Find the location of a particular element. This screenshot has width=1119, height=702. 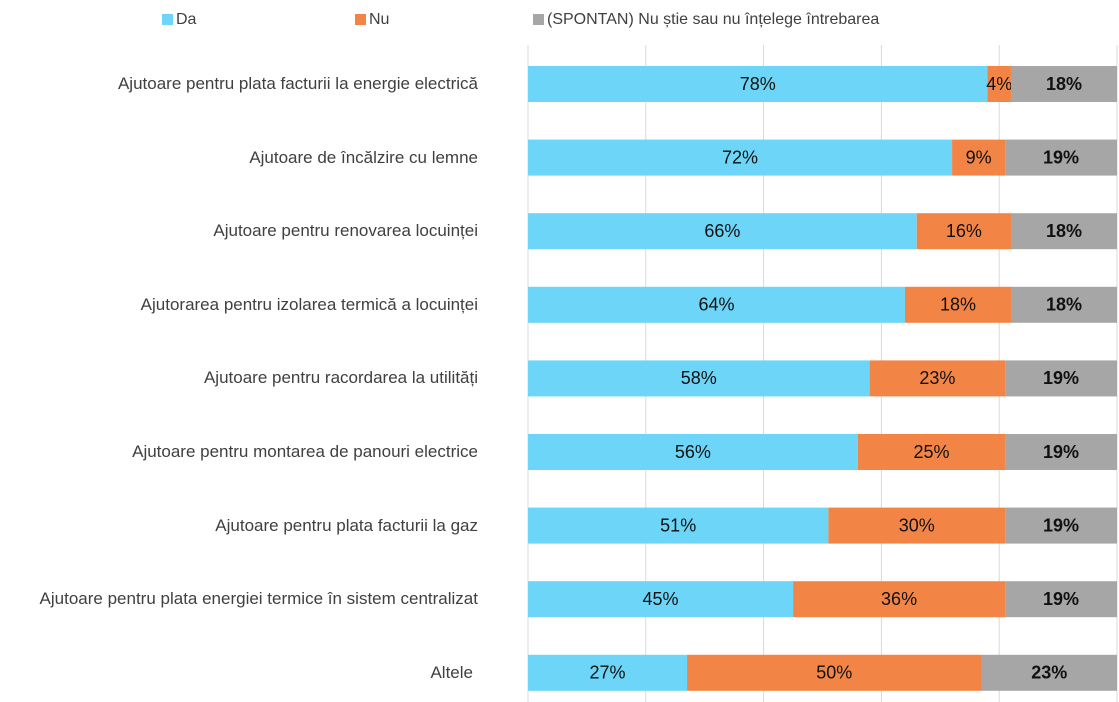

value-label: 9% is located at coordinates (979, 157).